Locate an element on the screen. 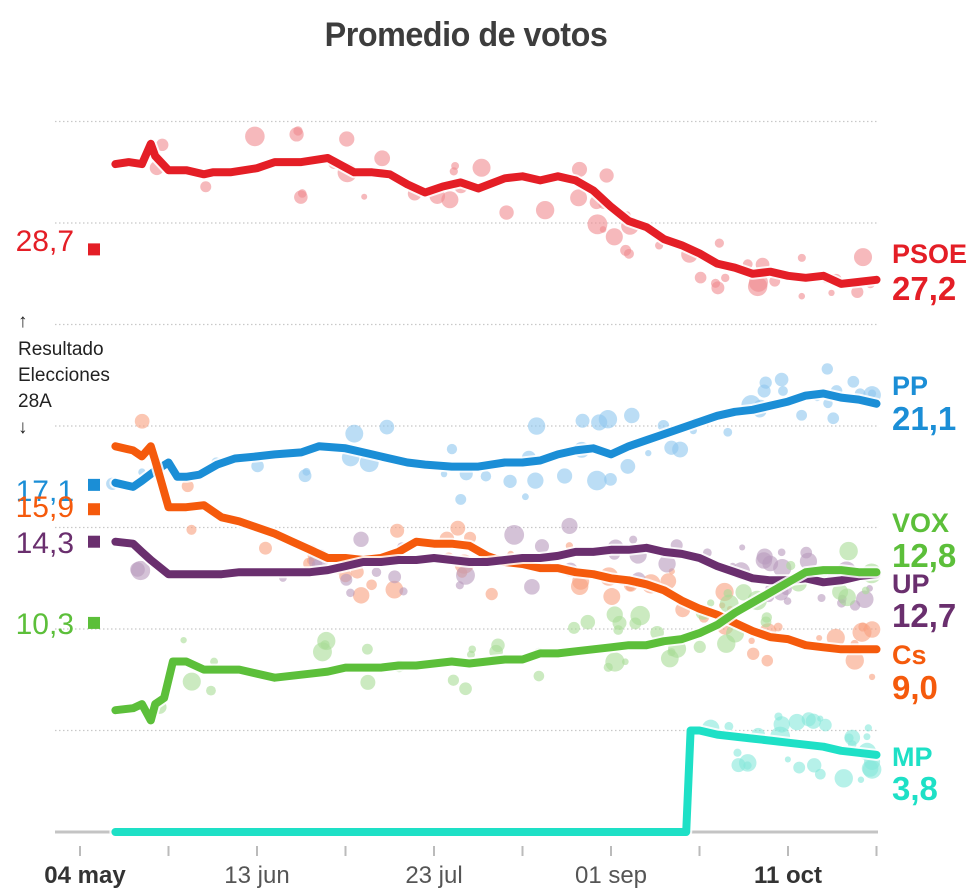 The image size is (980, 895). result-marker-up is located at coordinates (94, 541).